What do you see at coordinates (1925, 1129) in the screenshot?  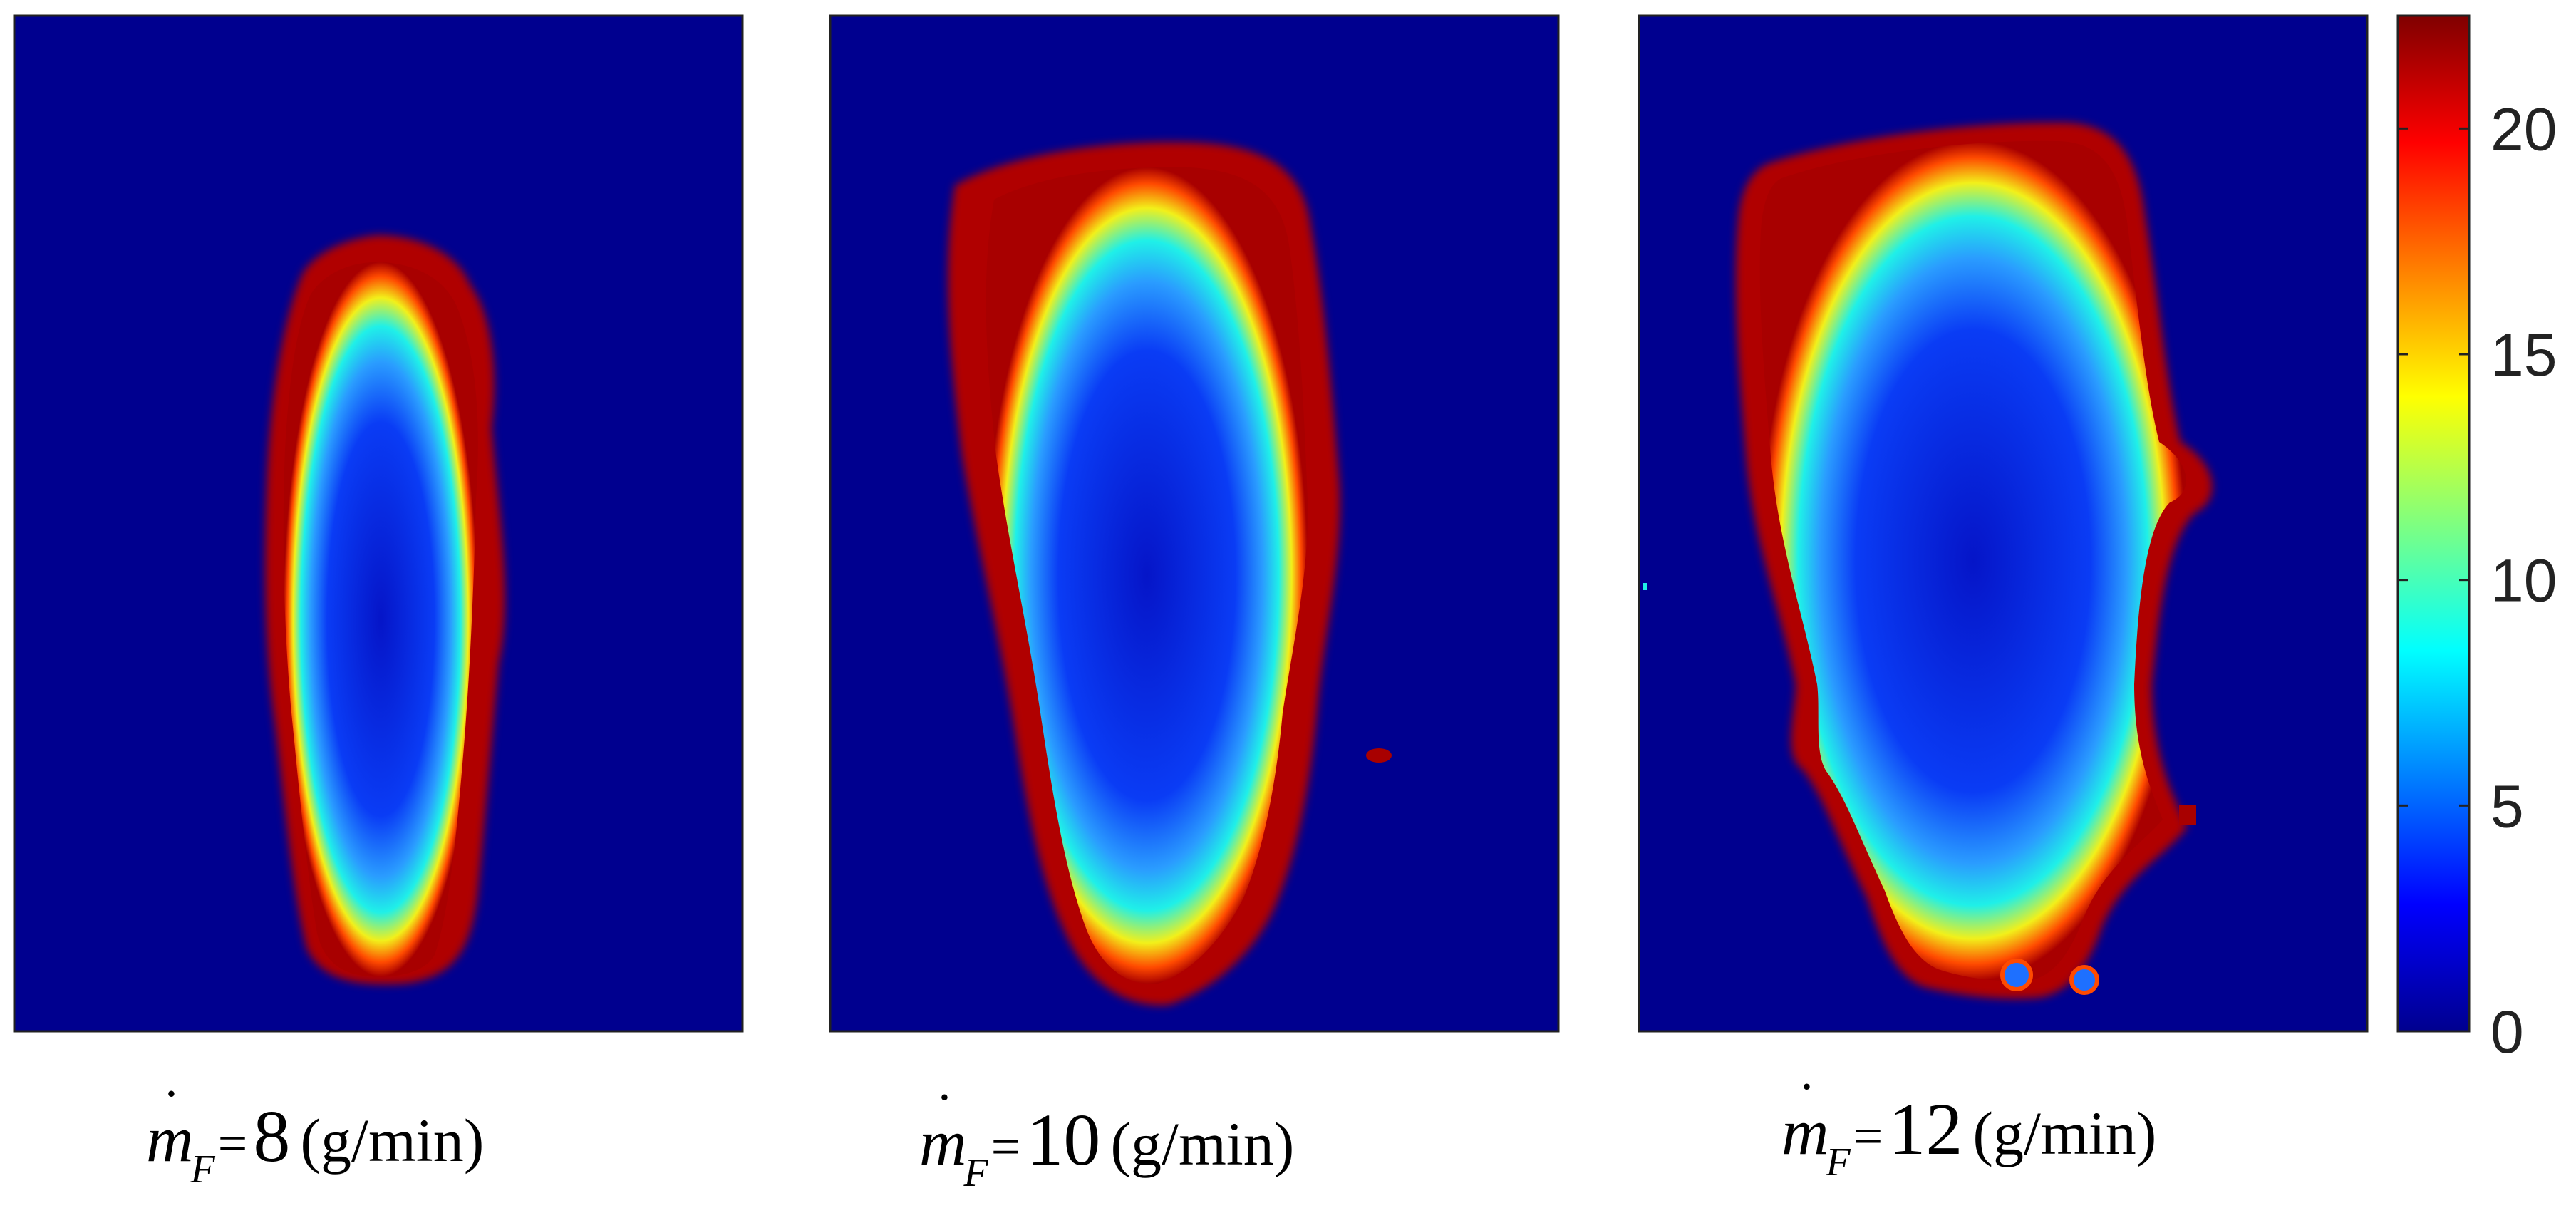 I see `mass-flow-value: 12` at bounding box center [1925, 1129].